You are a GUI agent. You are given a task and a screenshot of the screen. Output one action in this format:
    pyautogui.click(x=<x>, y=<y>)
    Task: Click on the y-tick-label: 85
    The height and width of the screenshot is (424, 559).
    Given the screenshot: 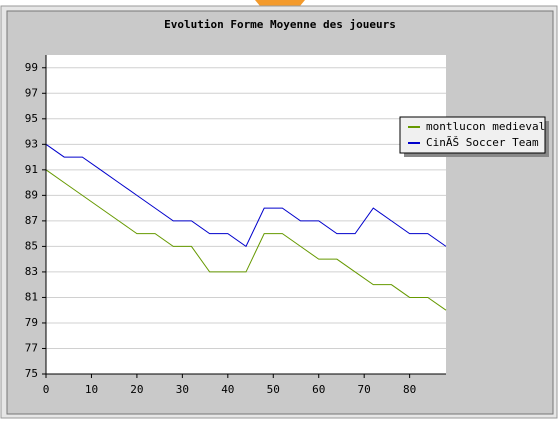 What is the action you would take?
    pyautogui.click(x=31, y=245)
    